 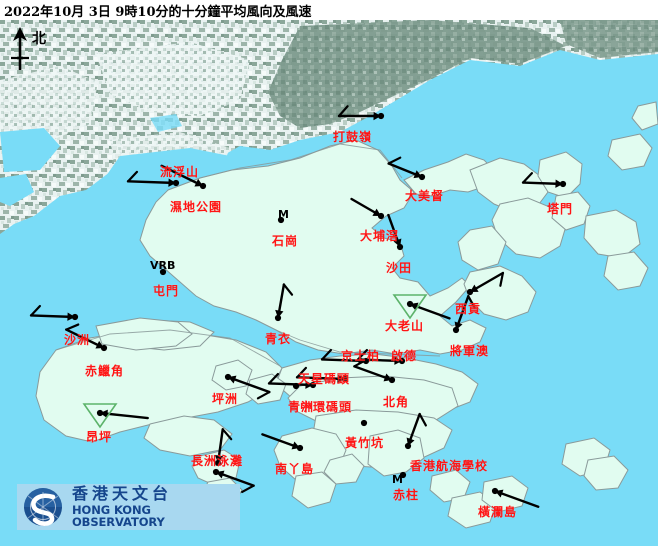 What do you see at coordinates (278, 339) in the screenshot?
I see `station-label: 青衣` at bounding box center [278, 339].